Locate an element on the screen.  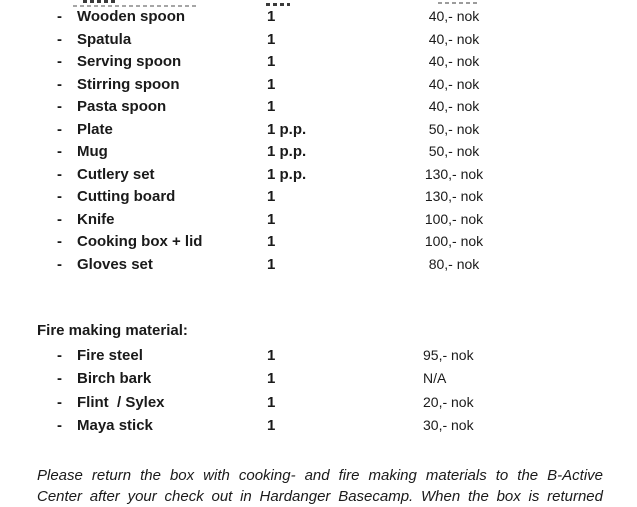
table-row: - Mug 1 p.p. 50,- nok is located at coordinates (318, 151).